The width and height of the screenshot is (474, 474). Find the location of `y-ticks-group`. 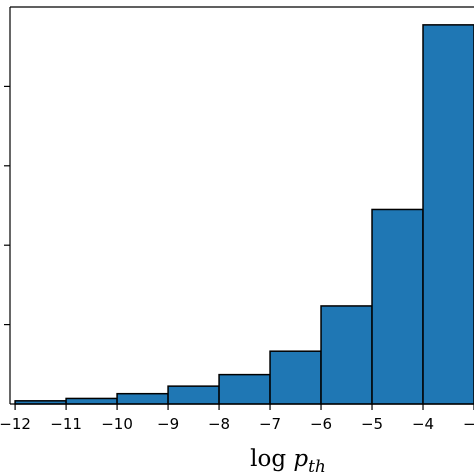

y-ticks-group is located at coordinates (7, 205).